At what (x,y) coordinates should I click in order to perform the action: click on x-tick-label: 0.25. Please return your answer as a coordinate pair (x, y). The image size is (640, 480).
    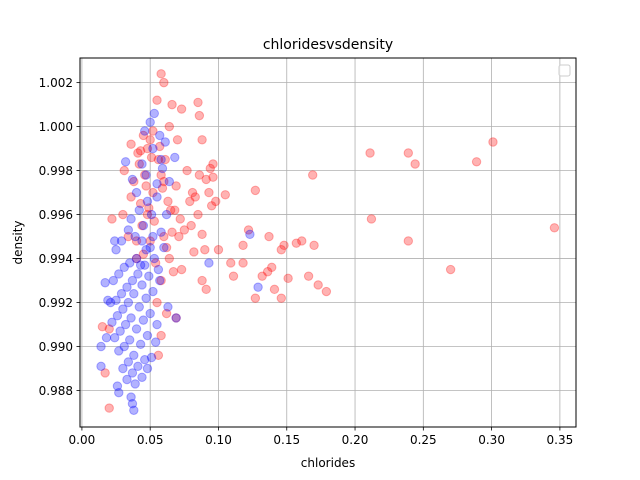
    Looking at the image, I should click on (423, 440).